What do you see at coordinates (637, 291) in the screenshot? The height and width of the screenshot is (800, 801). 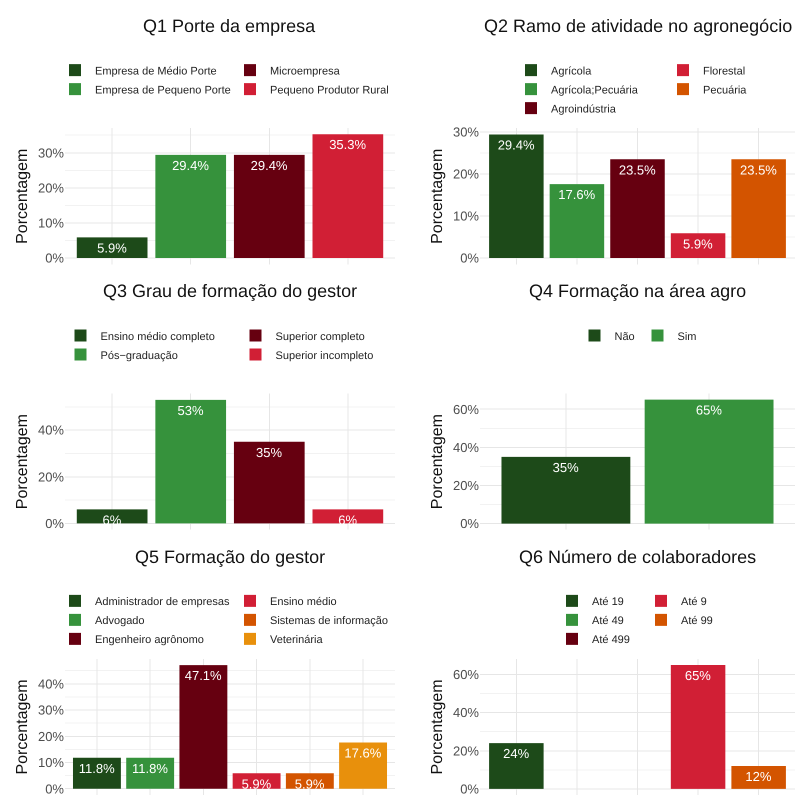 I see `chart-title: Q4 Formação na área agro` at bounding box center [637, 291].